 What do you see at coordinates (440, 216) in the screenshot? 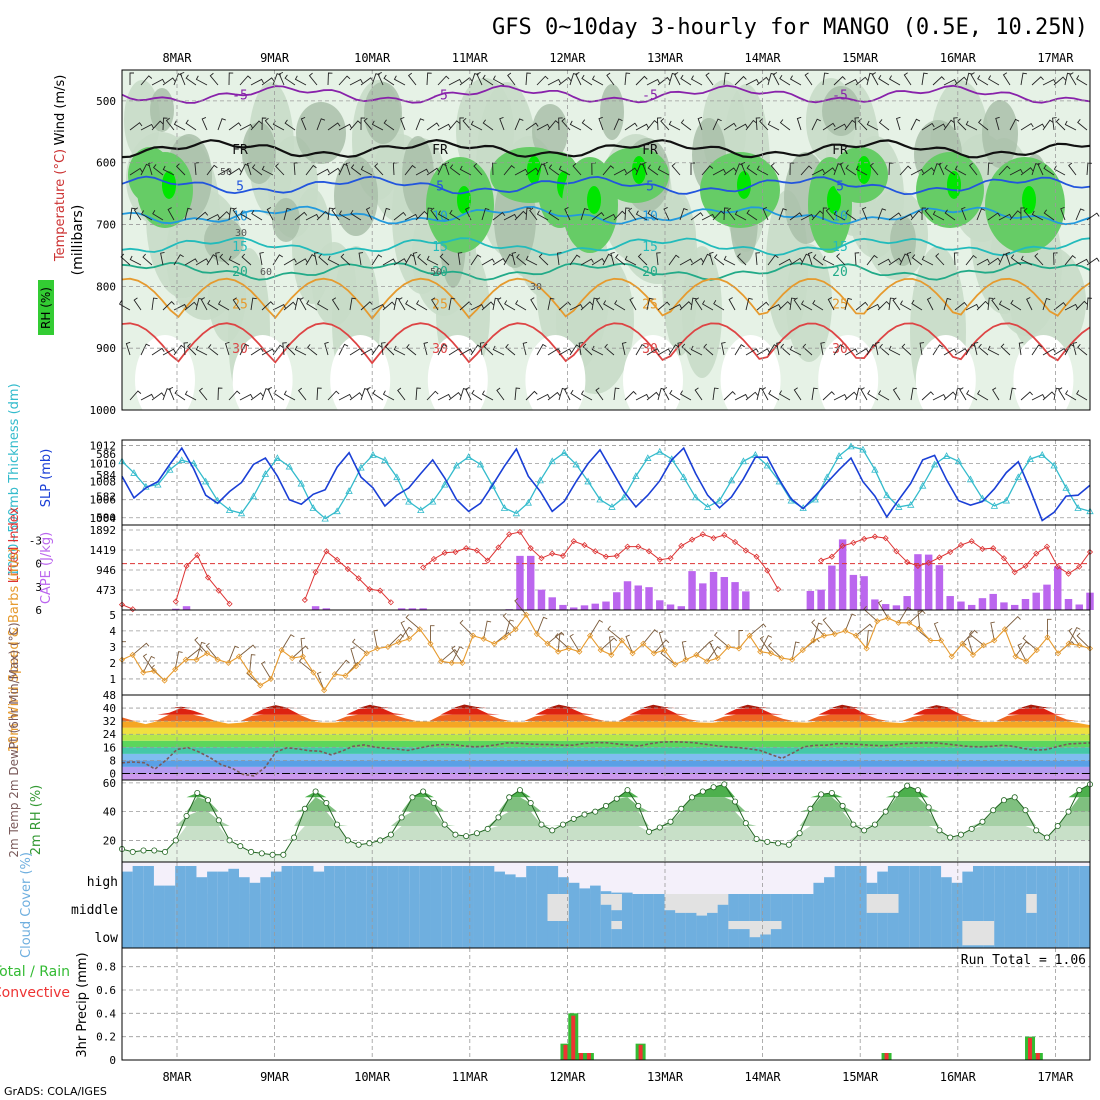
I see `isotherm-label: 10` at bounding box center [440, 216].